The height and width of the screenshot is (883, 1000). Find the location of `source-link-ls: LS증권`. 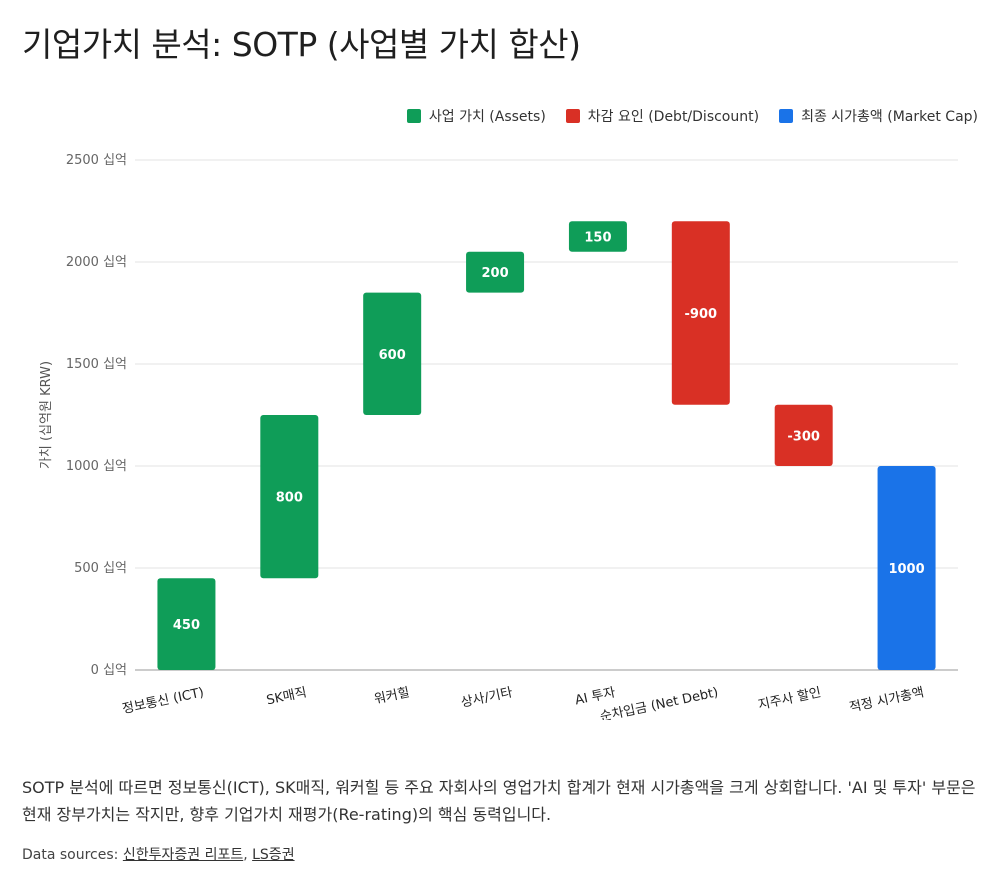

source-link-ls: LS증권 is located at coordinates (273, 855).